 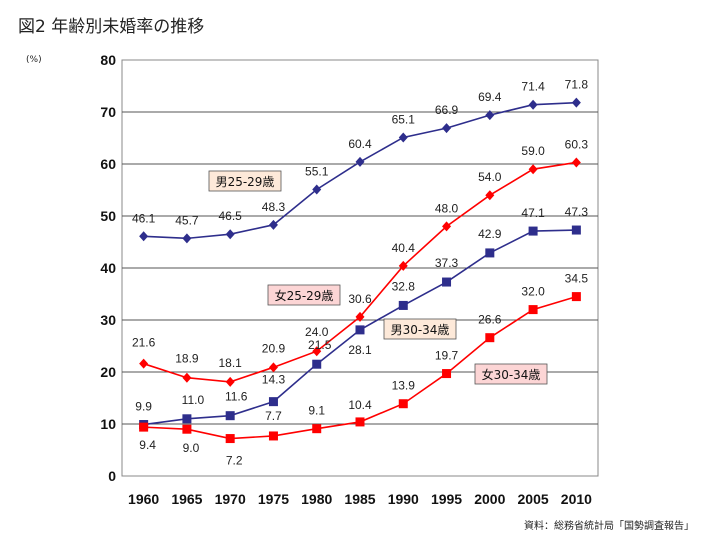 What do you see at coordinates (108, 164) in the screenshot?
I see `y-tick-label: 60` at bounding box center [108, 164].